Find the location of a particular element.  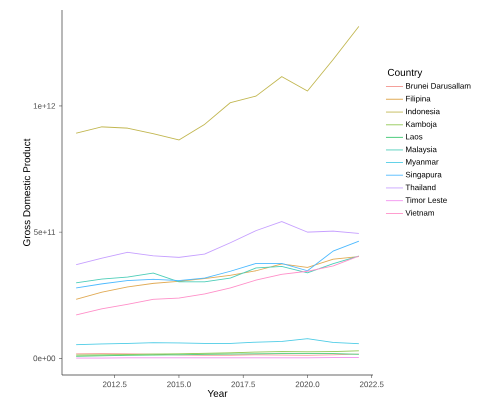

x-axis-title: Year is located at coordinates (218, 393).